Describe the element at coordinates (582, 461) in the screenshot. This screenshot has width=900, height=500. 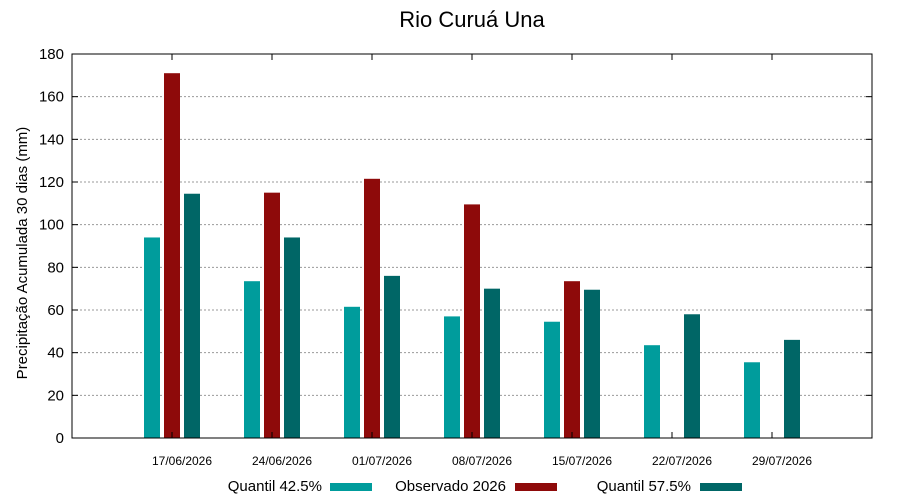
I see `x-tick-label: 15/07/2026` at that location.